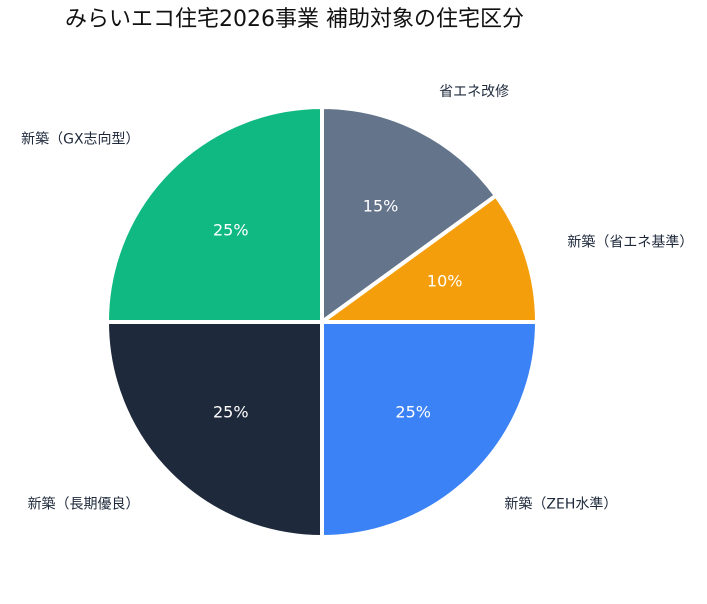 Image resolution: width=707 pixels, height=604 pixels. What do you see at coordinates (560, 504) in the screenshot?
I see `category-label: 新築（ZEH水準）` at bounding box center [560, 504].